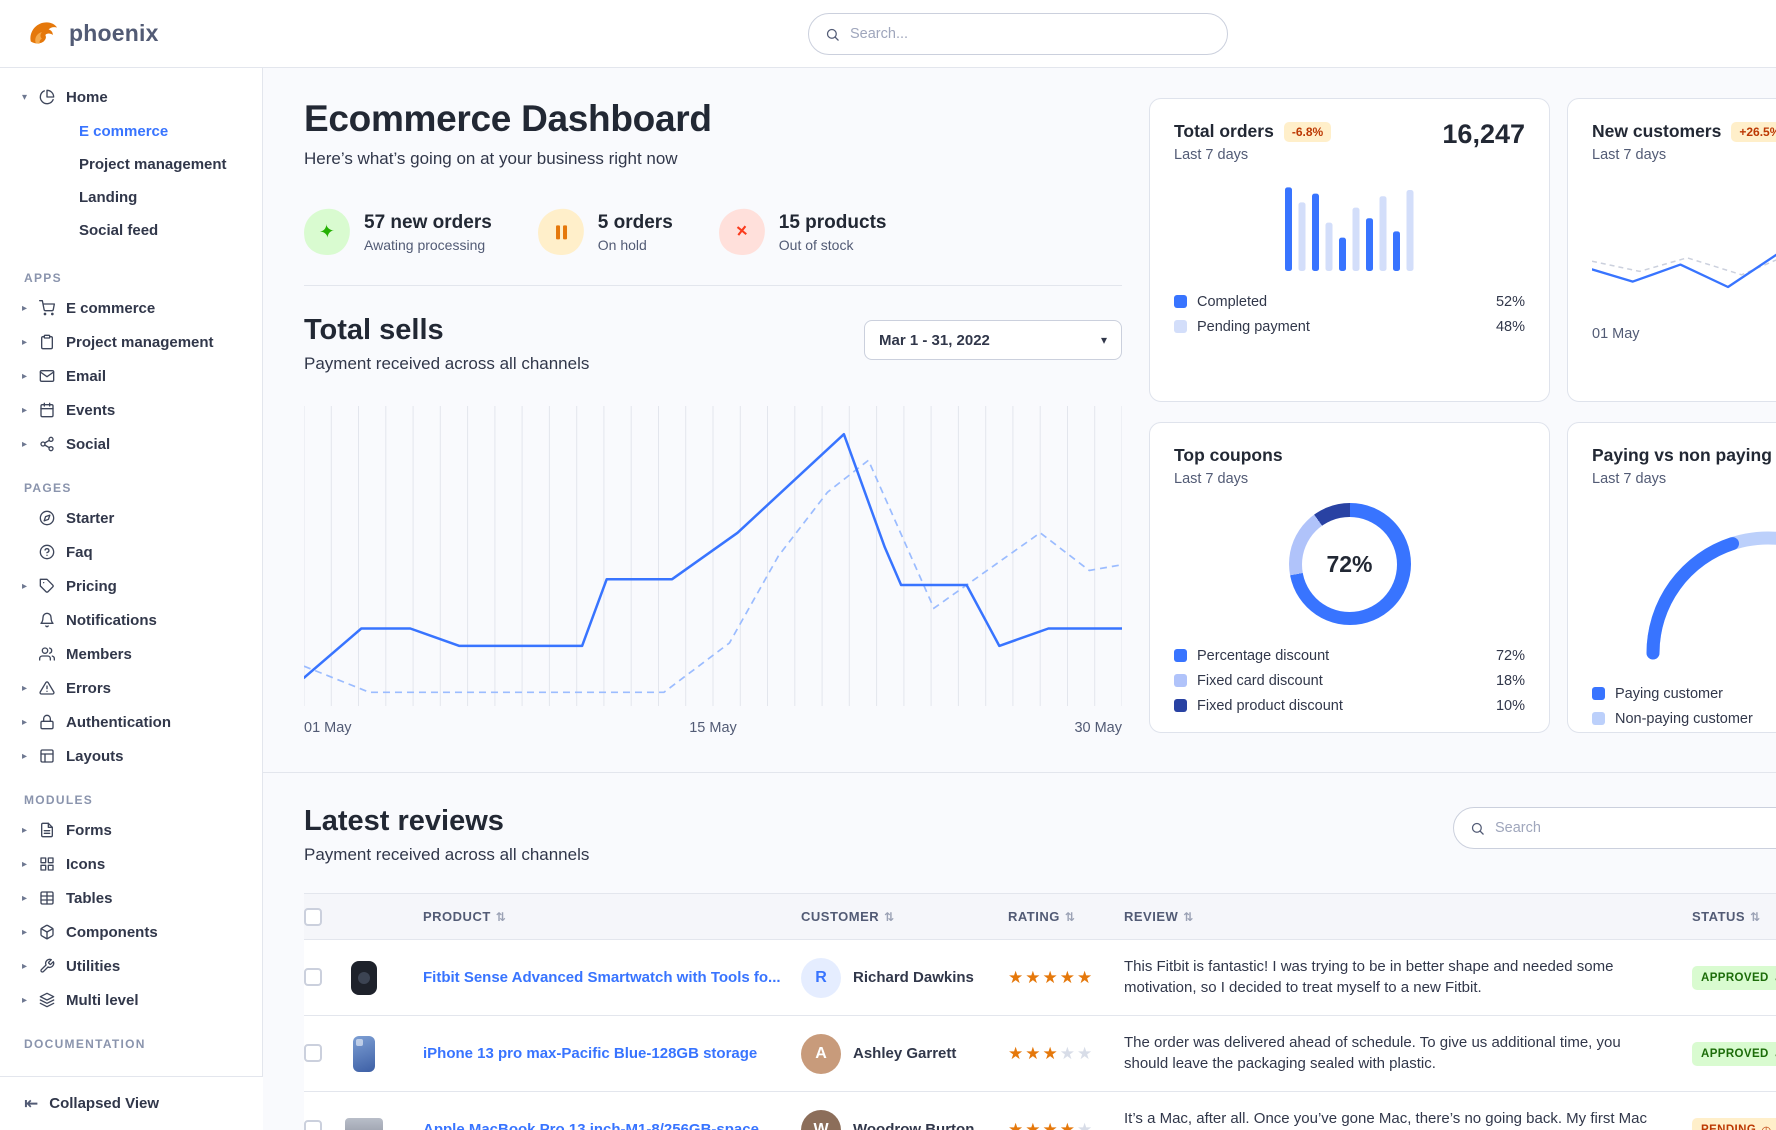 The width and height of the screenshot is (1776, 1130). What do you see at coordinates (124, 131) in the screenshot?
I see `sidebar-subitem-e-commerce: E commerce` at bounding box center [124, 131].